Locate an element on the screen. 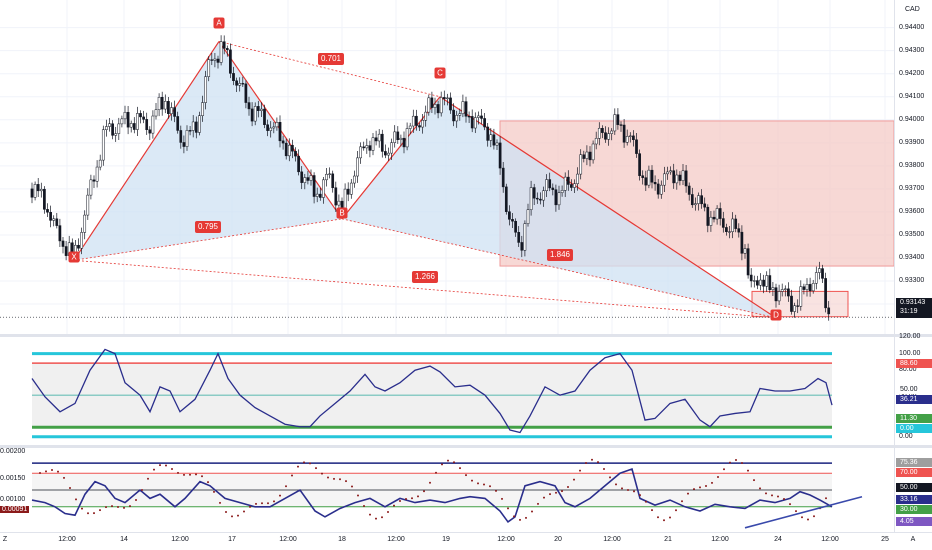 This screenshot has width=932, height=550. ratio-label-xb: 0.795 is located at coordinates (208, 227).